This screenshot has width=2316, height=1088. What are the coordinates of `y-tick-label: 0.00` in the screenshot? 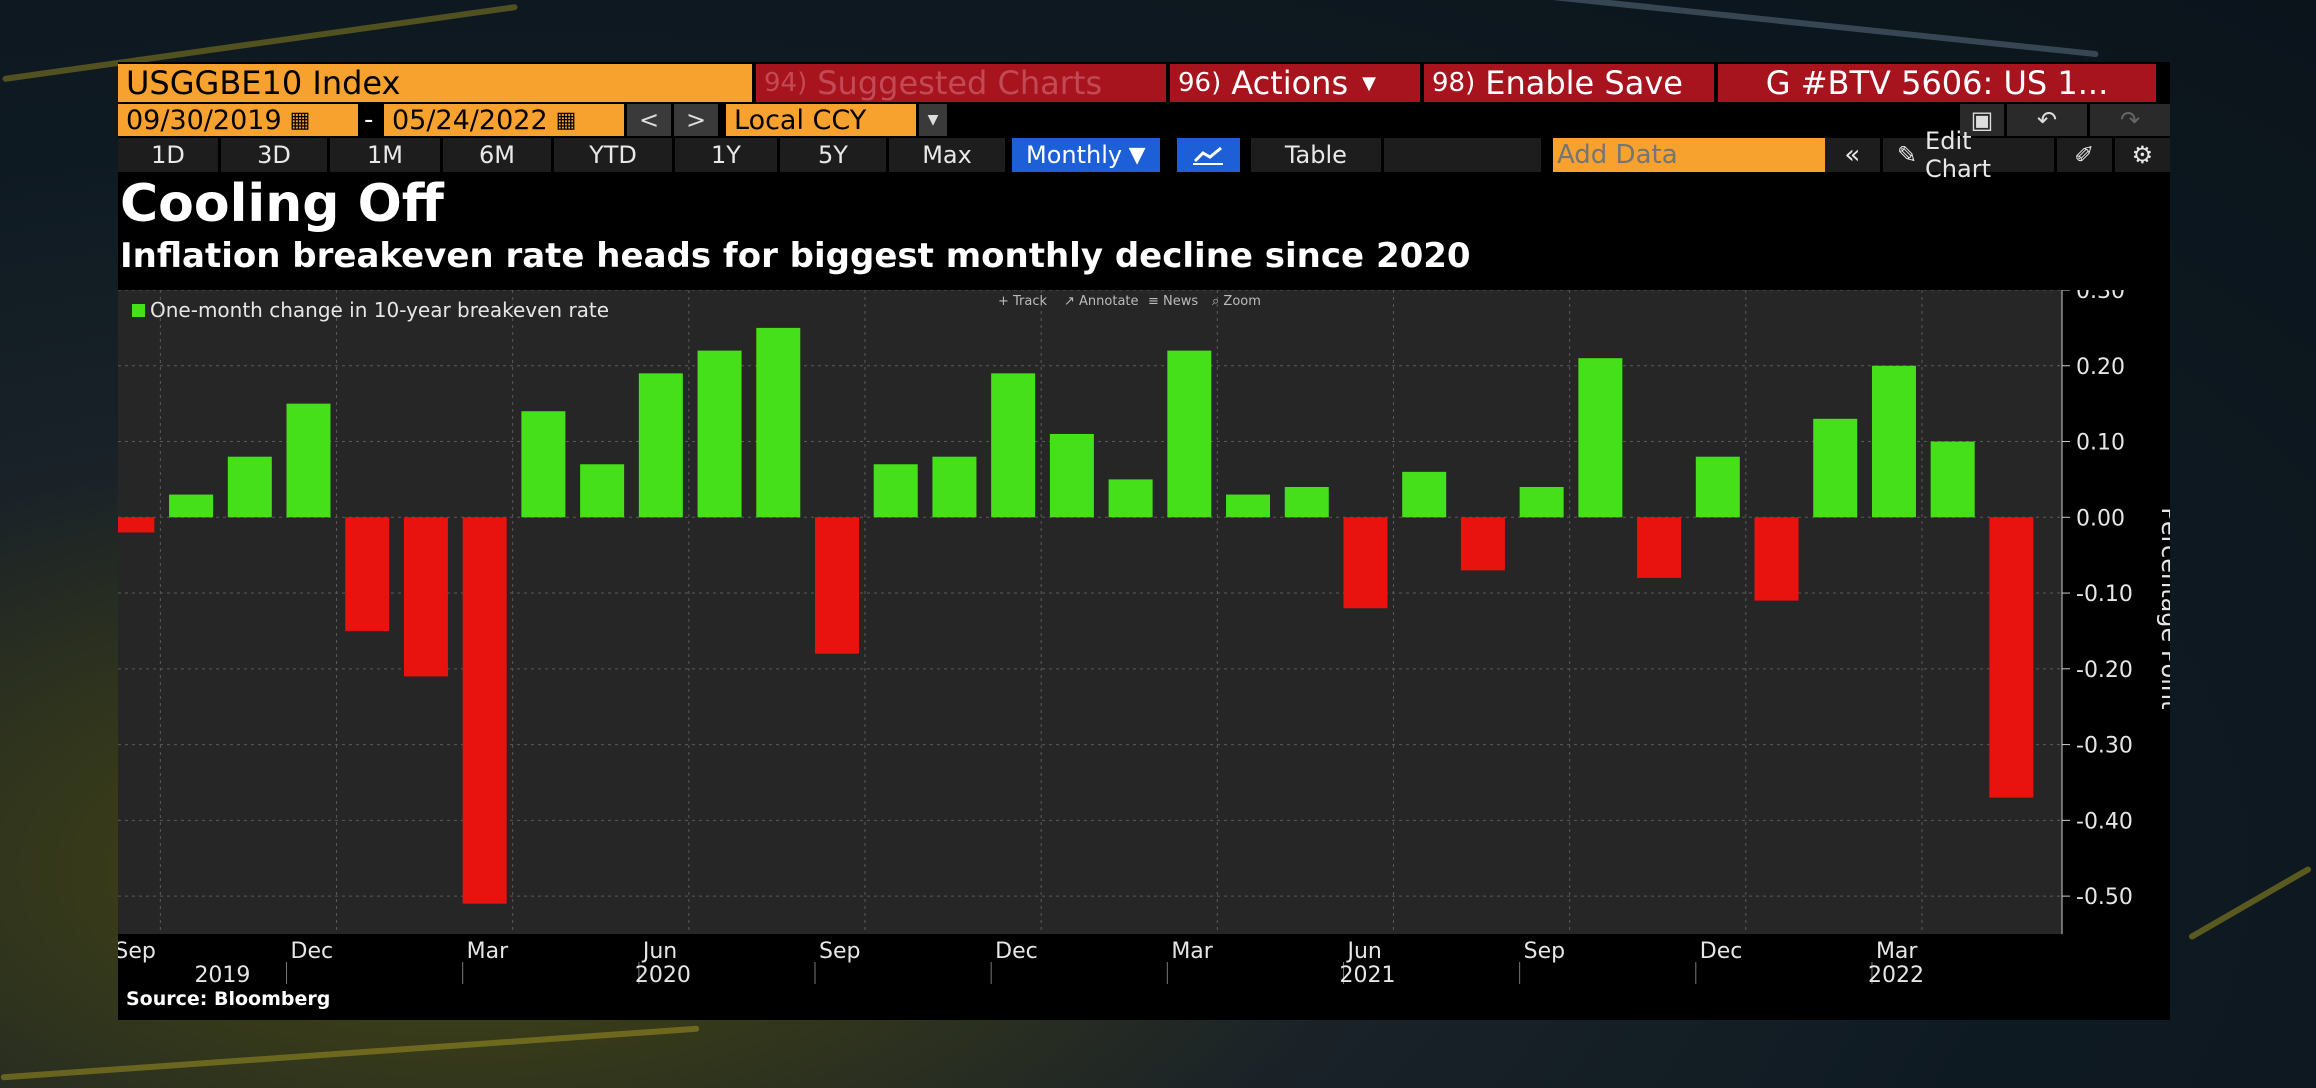 It's located at (2100, 518).